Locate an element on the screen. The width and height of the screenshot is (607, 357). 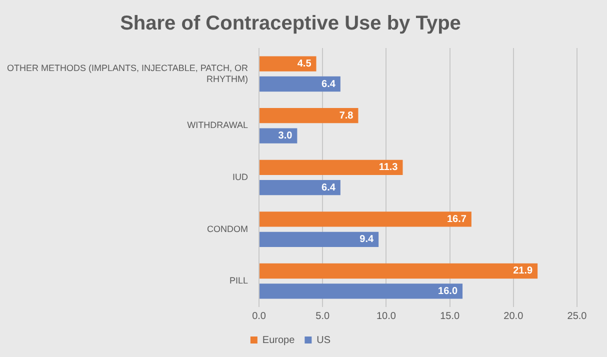
y-tick-label: PILL is located at coordinates (239, 281).